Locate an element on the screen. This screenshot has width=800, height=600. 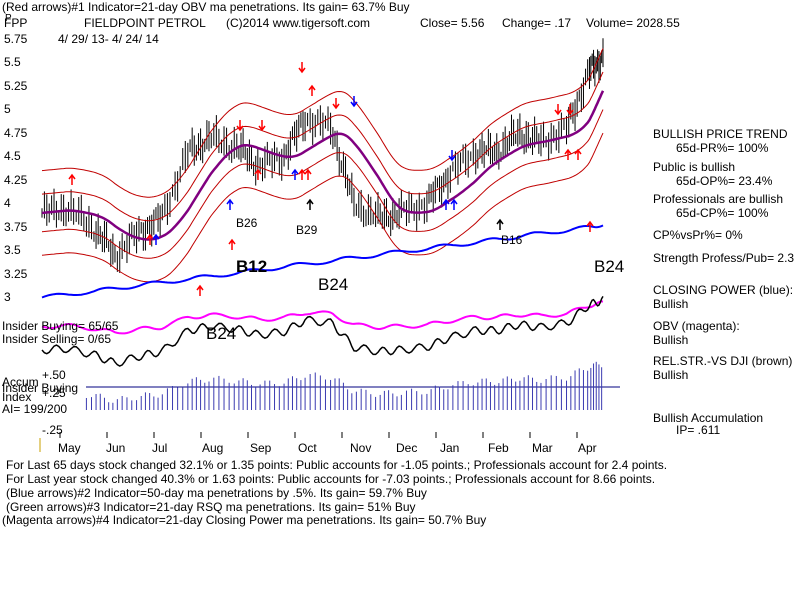
accum-tick: -.25 is located at coordinates (52, 430).